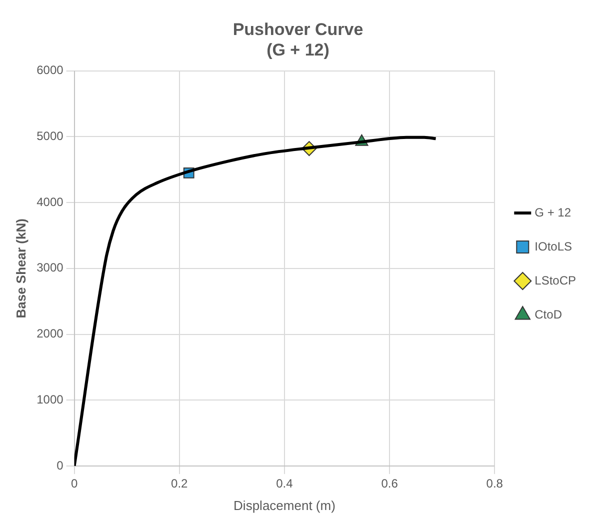 The image size is (596, 528). What do you see at coordinates (50, 333) in the screenshot?
I see `y-tick-label: 2000` at bounding box center [50, 333].